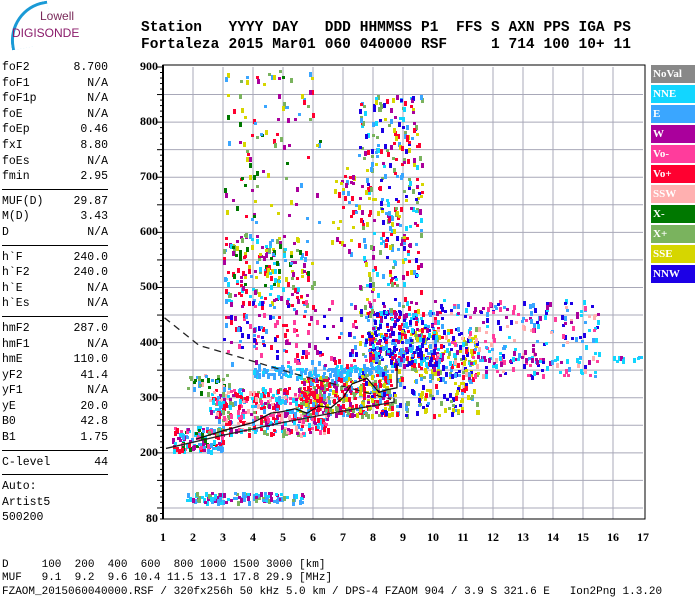 Image resolution: width=700 pixels, height=600 pixels. What do you see at coordinates (373, 537) in the screenshot?
I see `x-tick-label: 8` at bounding box center [373, 537].